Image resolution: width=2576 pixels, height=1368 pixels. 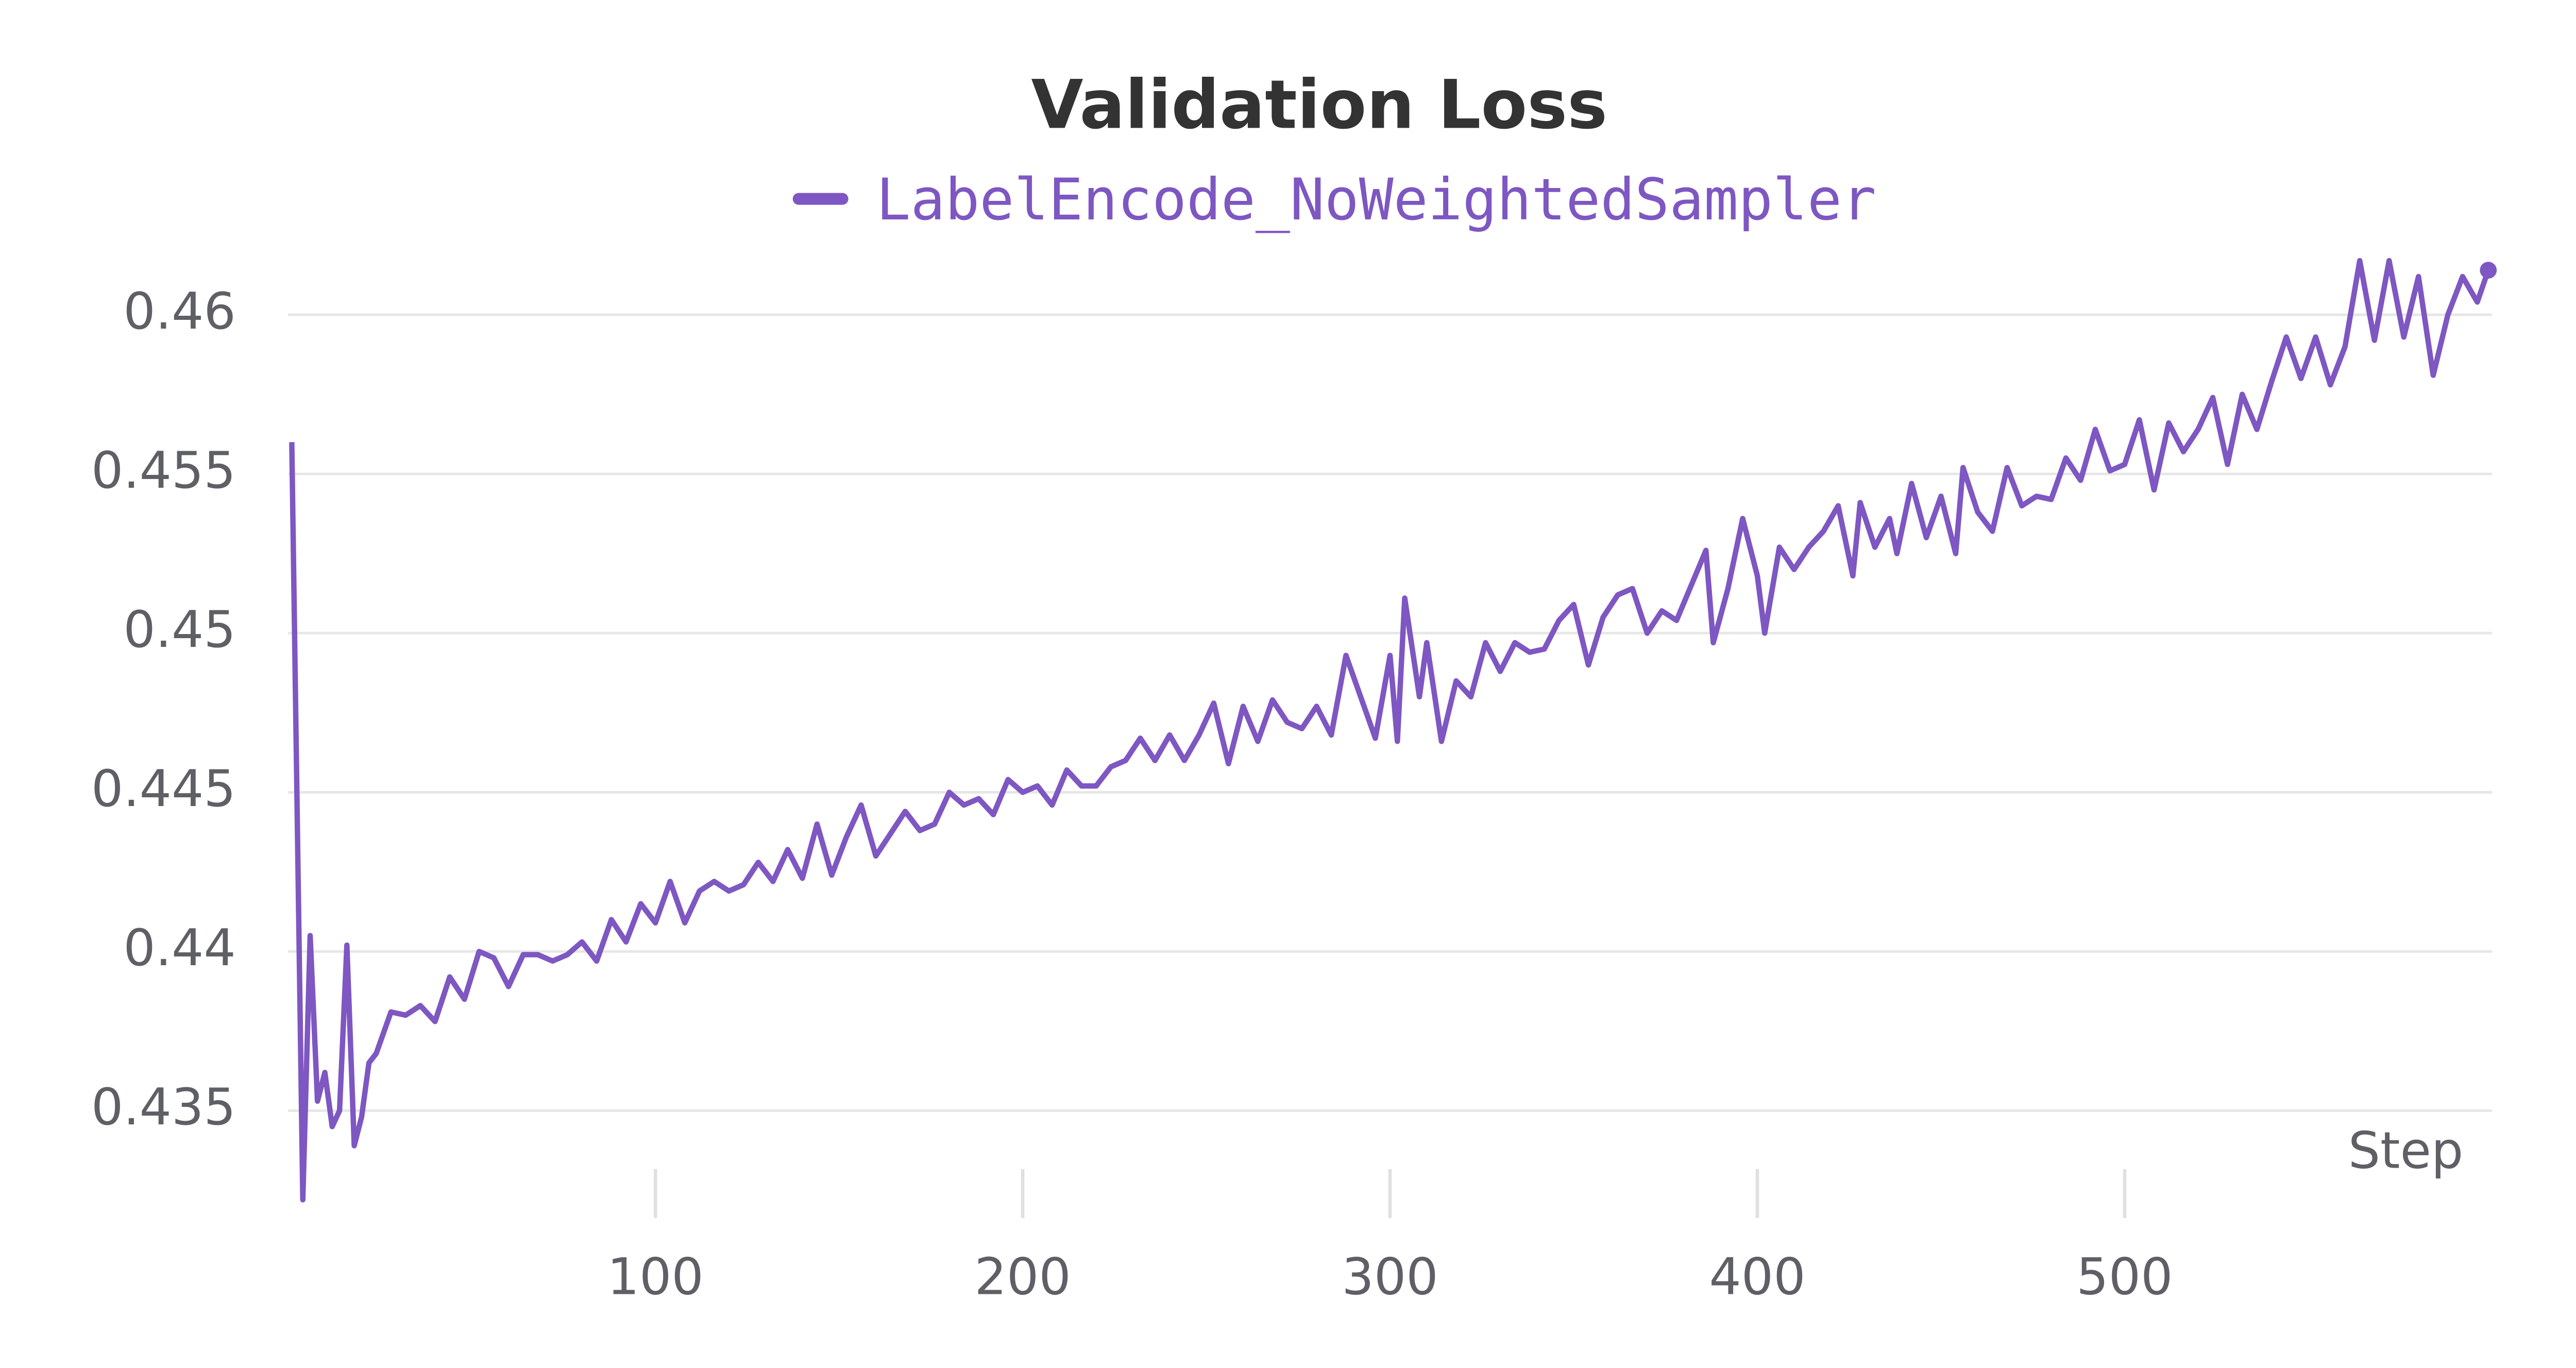 What do you see at coordinates (163, 1107) in the screenshot?
I see `y-tick-label: 0.435` at bounding box center [163, 1107].